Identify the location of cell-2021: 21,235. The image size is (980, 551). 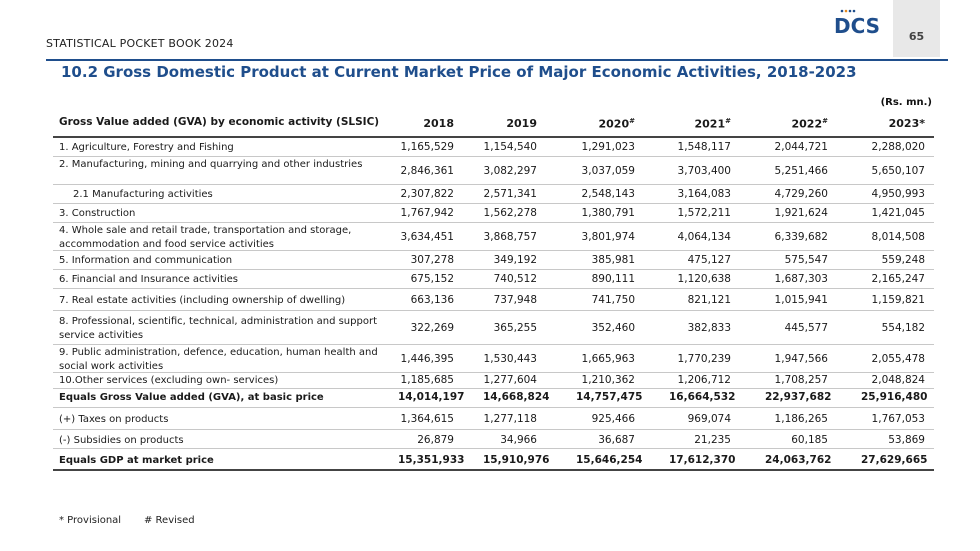
(712, 440).